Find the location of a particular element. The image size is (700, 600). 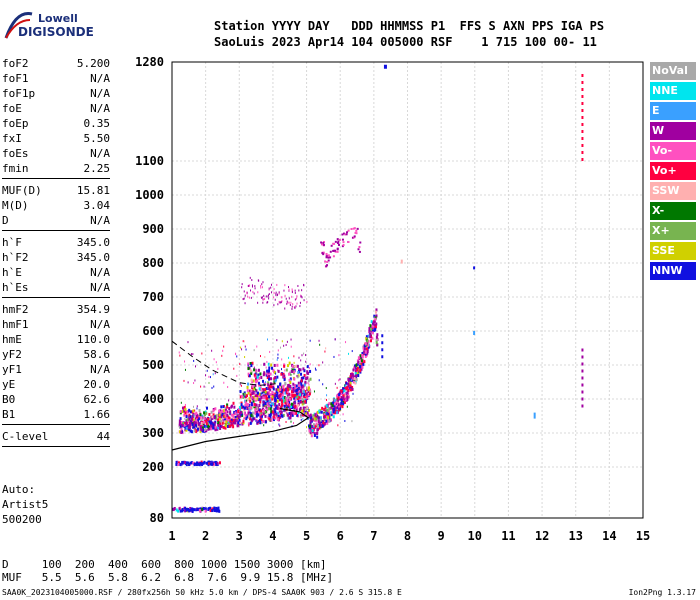

legend-item: NNW is located at coordinates (673, 271).